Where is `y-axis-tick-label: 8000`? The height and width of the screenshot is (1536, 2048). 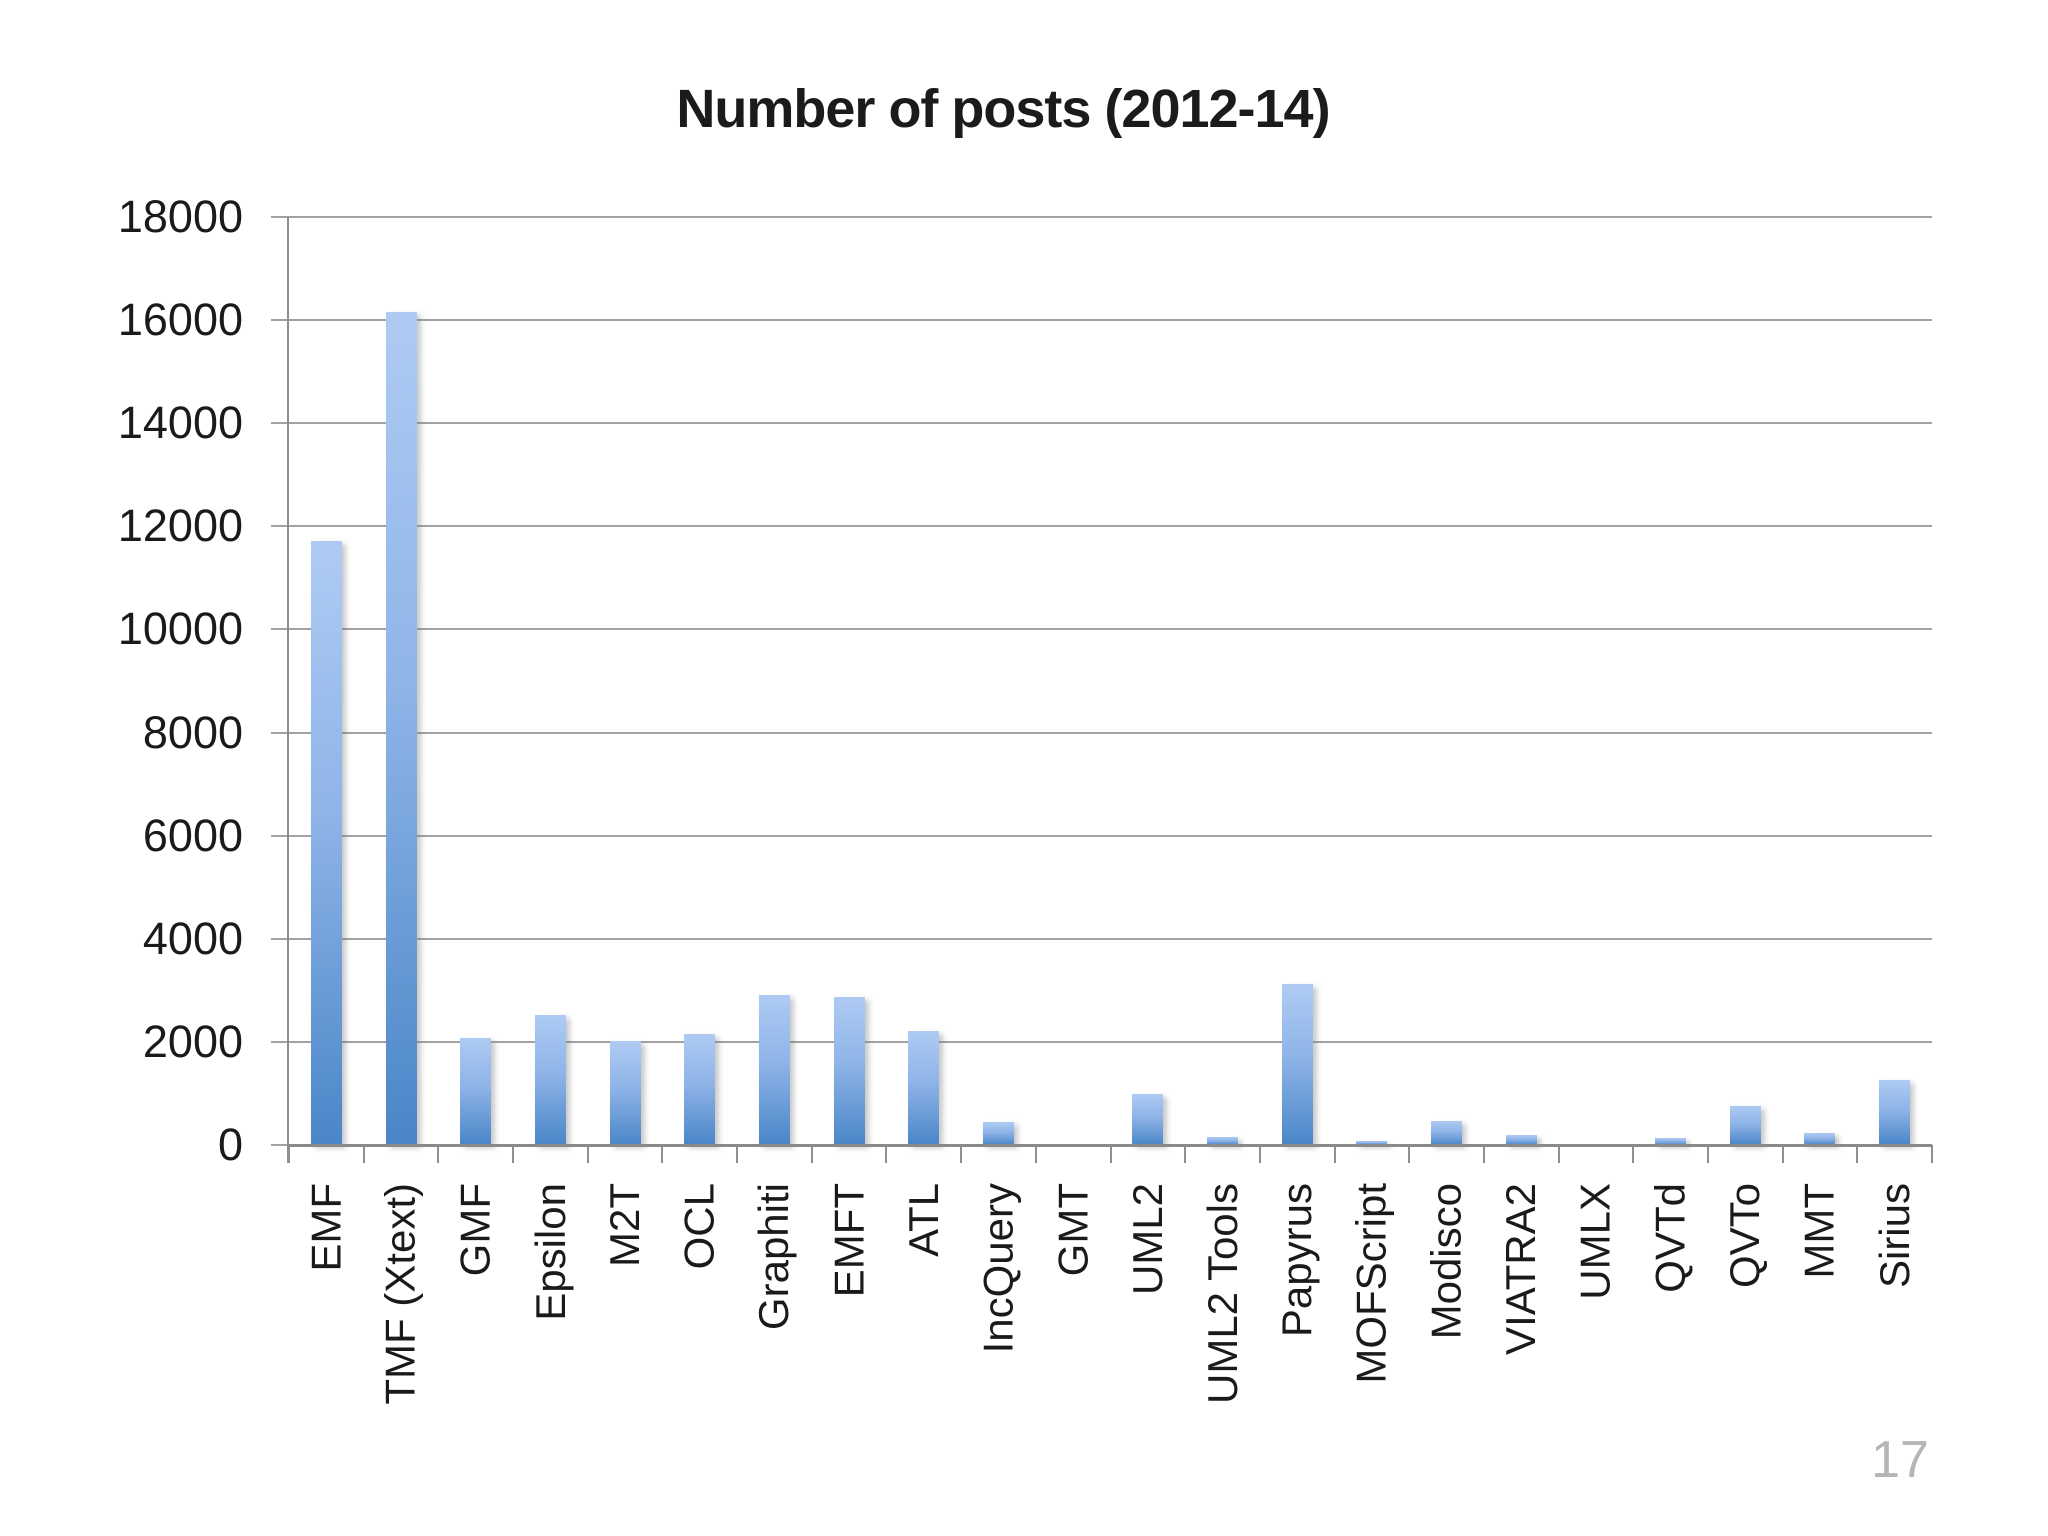 y-axis-tick-label: 8000 is located at coordinates (192, 732).